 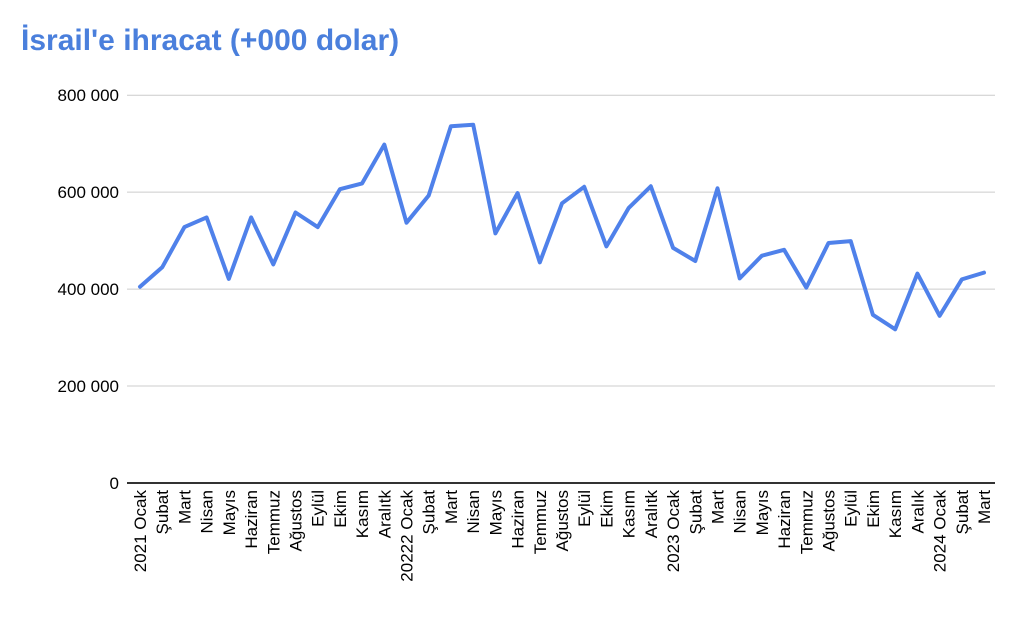 What do you see at coordinates (114, 483) in the screenshot?
I see `y-tick-label: 0` at bounding box center [114, 483].